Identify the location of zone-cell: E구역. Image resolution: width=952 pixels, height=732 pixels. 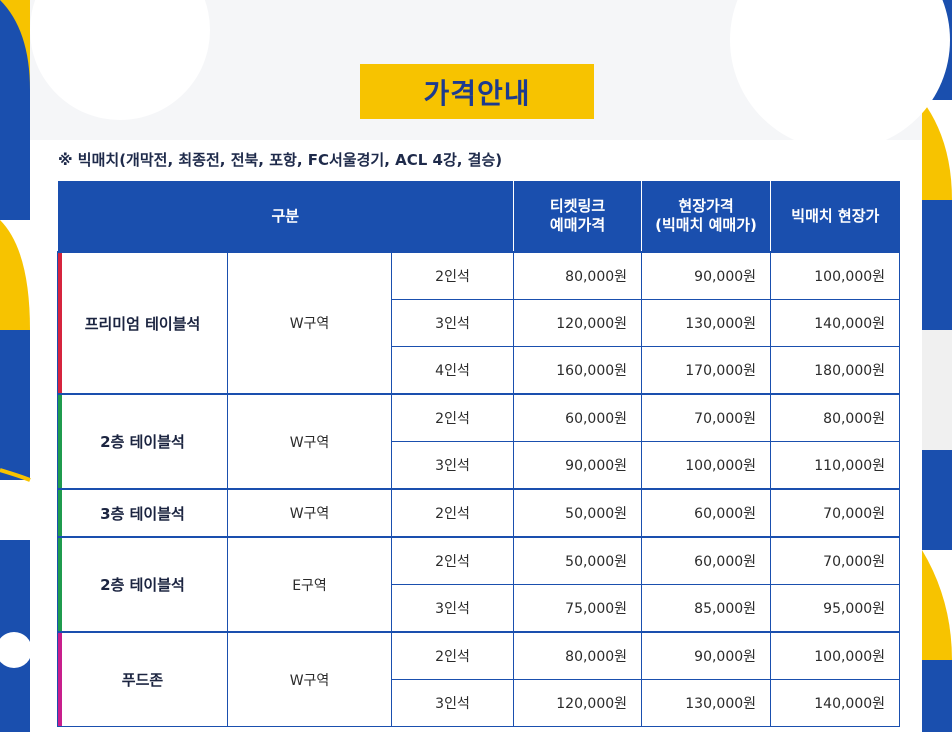
(309, 584).